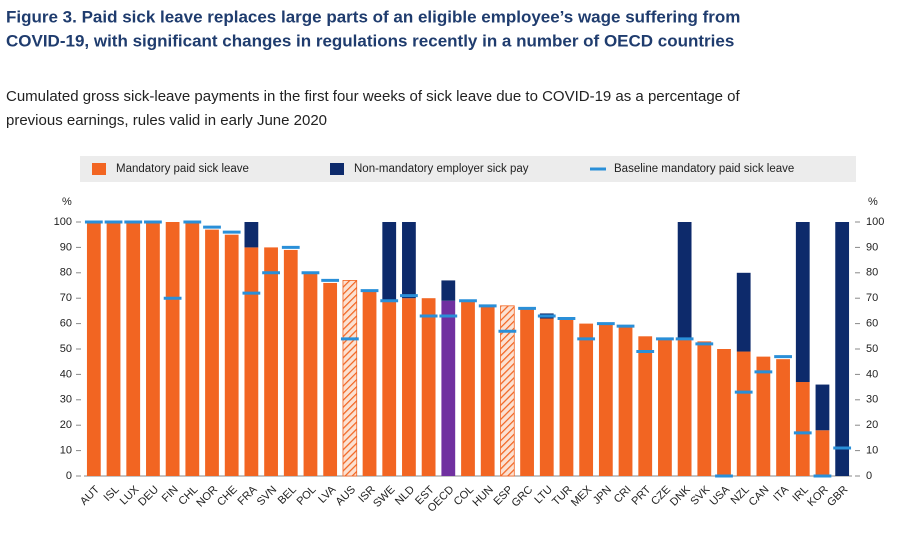 The width and height of the screenshot is (923, 537). What do you see at coordinates (872, 247) in the screenshot?
I see `y2-tick-label: 90` at bounding box center [872, 247].